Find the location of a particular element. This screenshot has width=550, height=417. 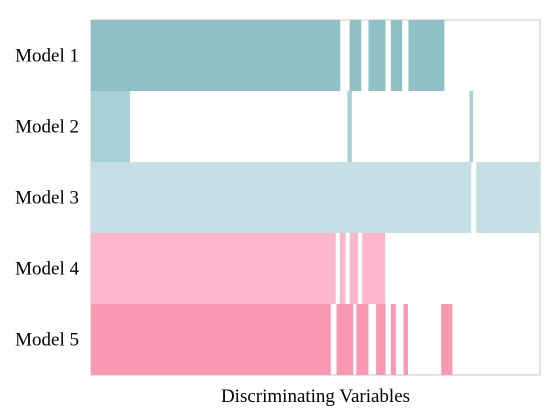

y-tick-label-model-1: Model 1 is located at coordinates (47, 56).